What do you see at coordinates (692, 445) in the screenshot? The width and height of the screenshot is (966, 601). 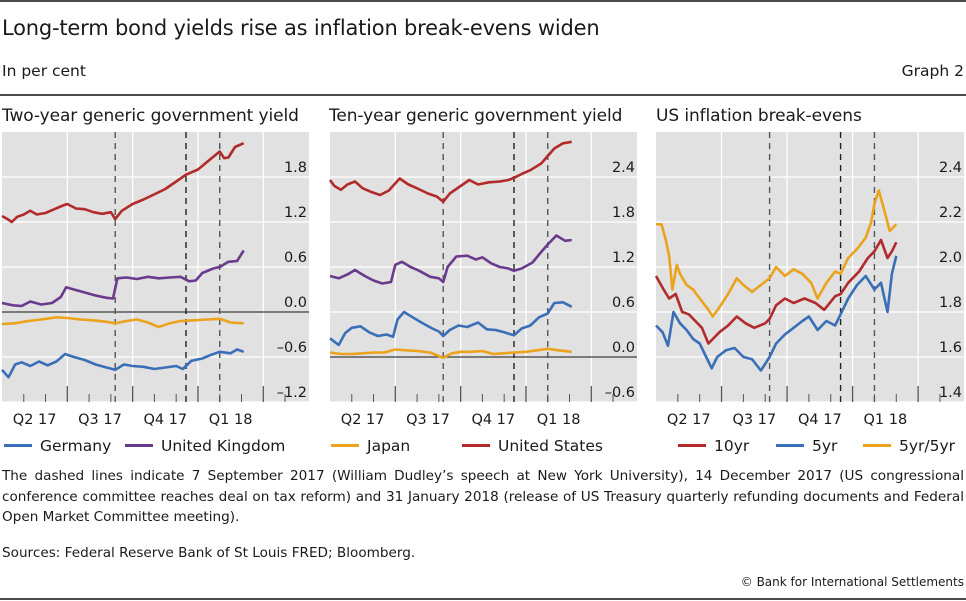 I see `legend-swatch-10yr` at bounding box center [692, 445].